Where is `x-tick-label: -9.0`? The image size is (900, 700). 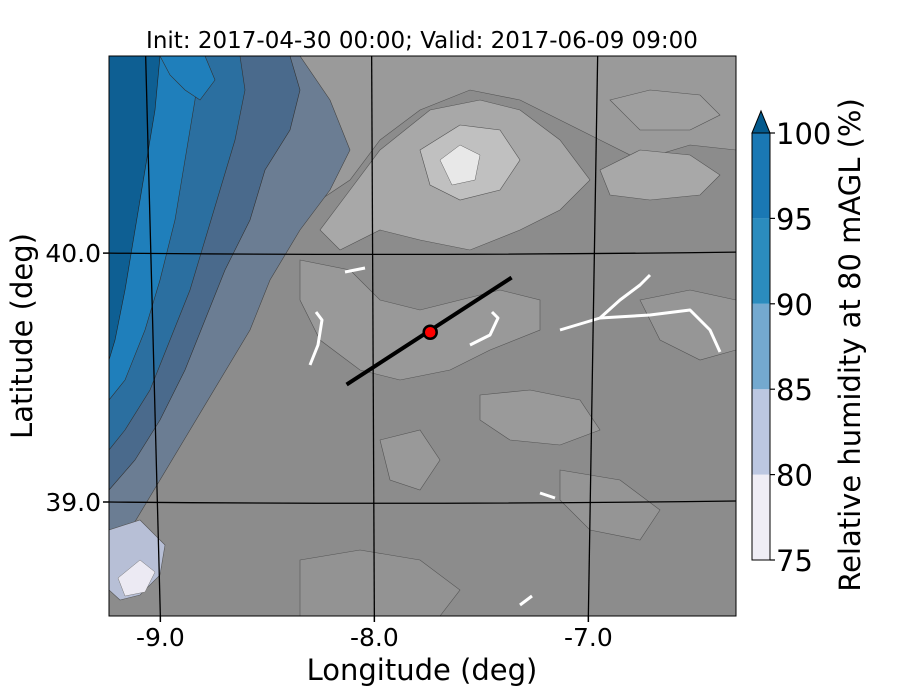 x-tick-label: -9.0 is located at coordinates (160, 637).